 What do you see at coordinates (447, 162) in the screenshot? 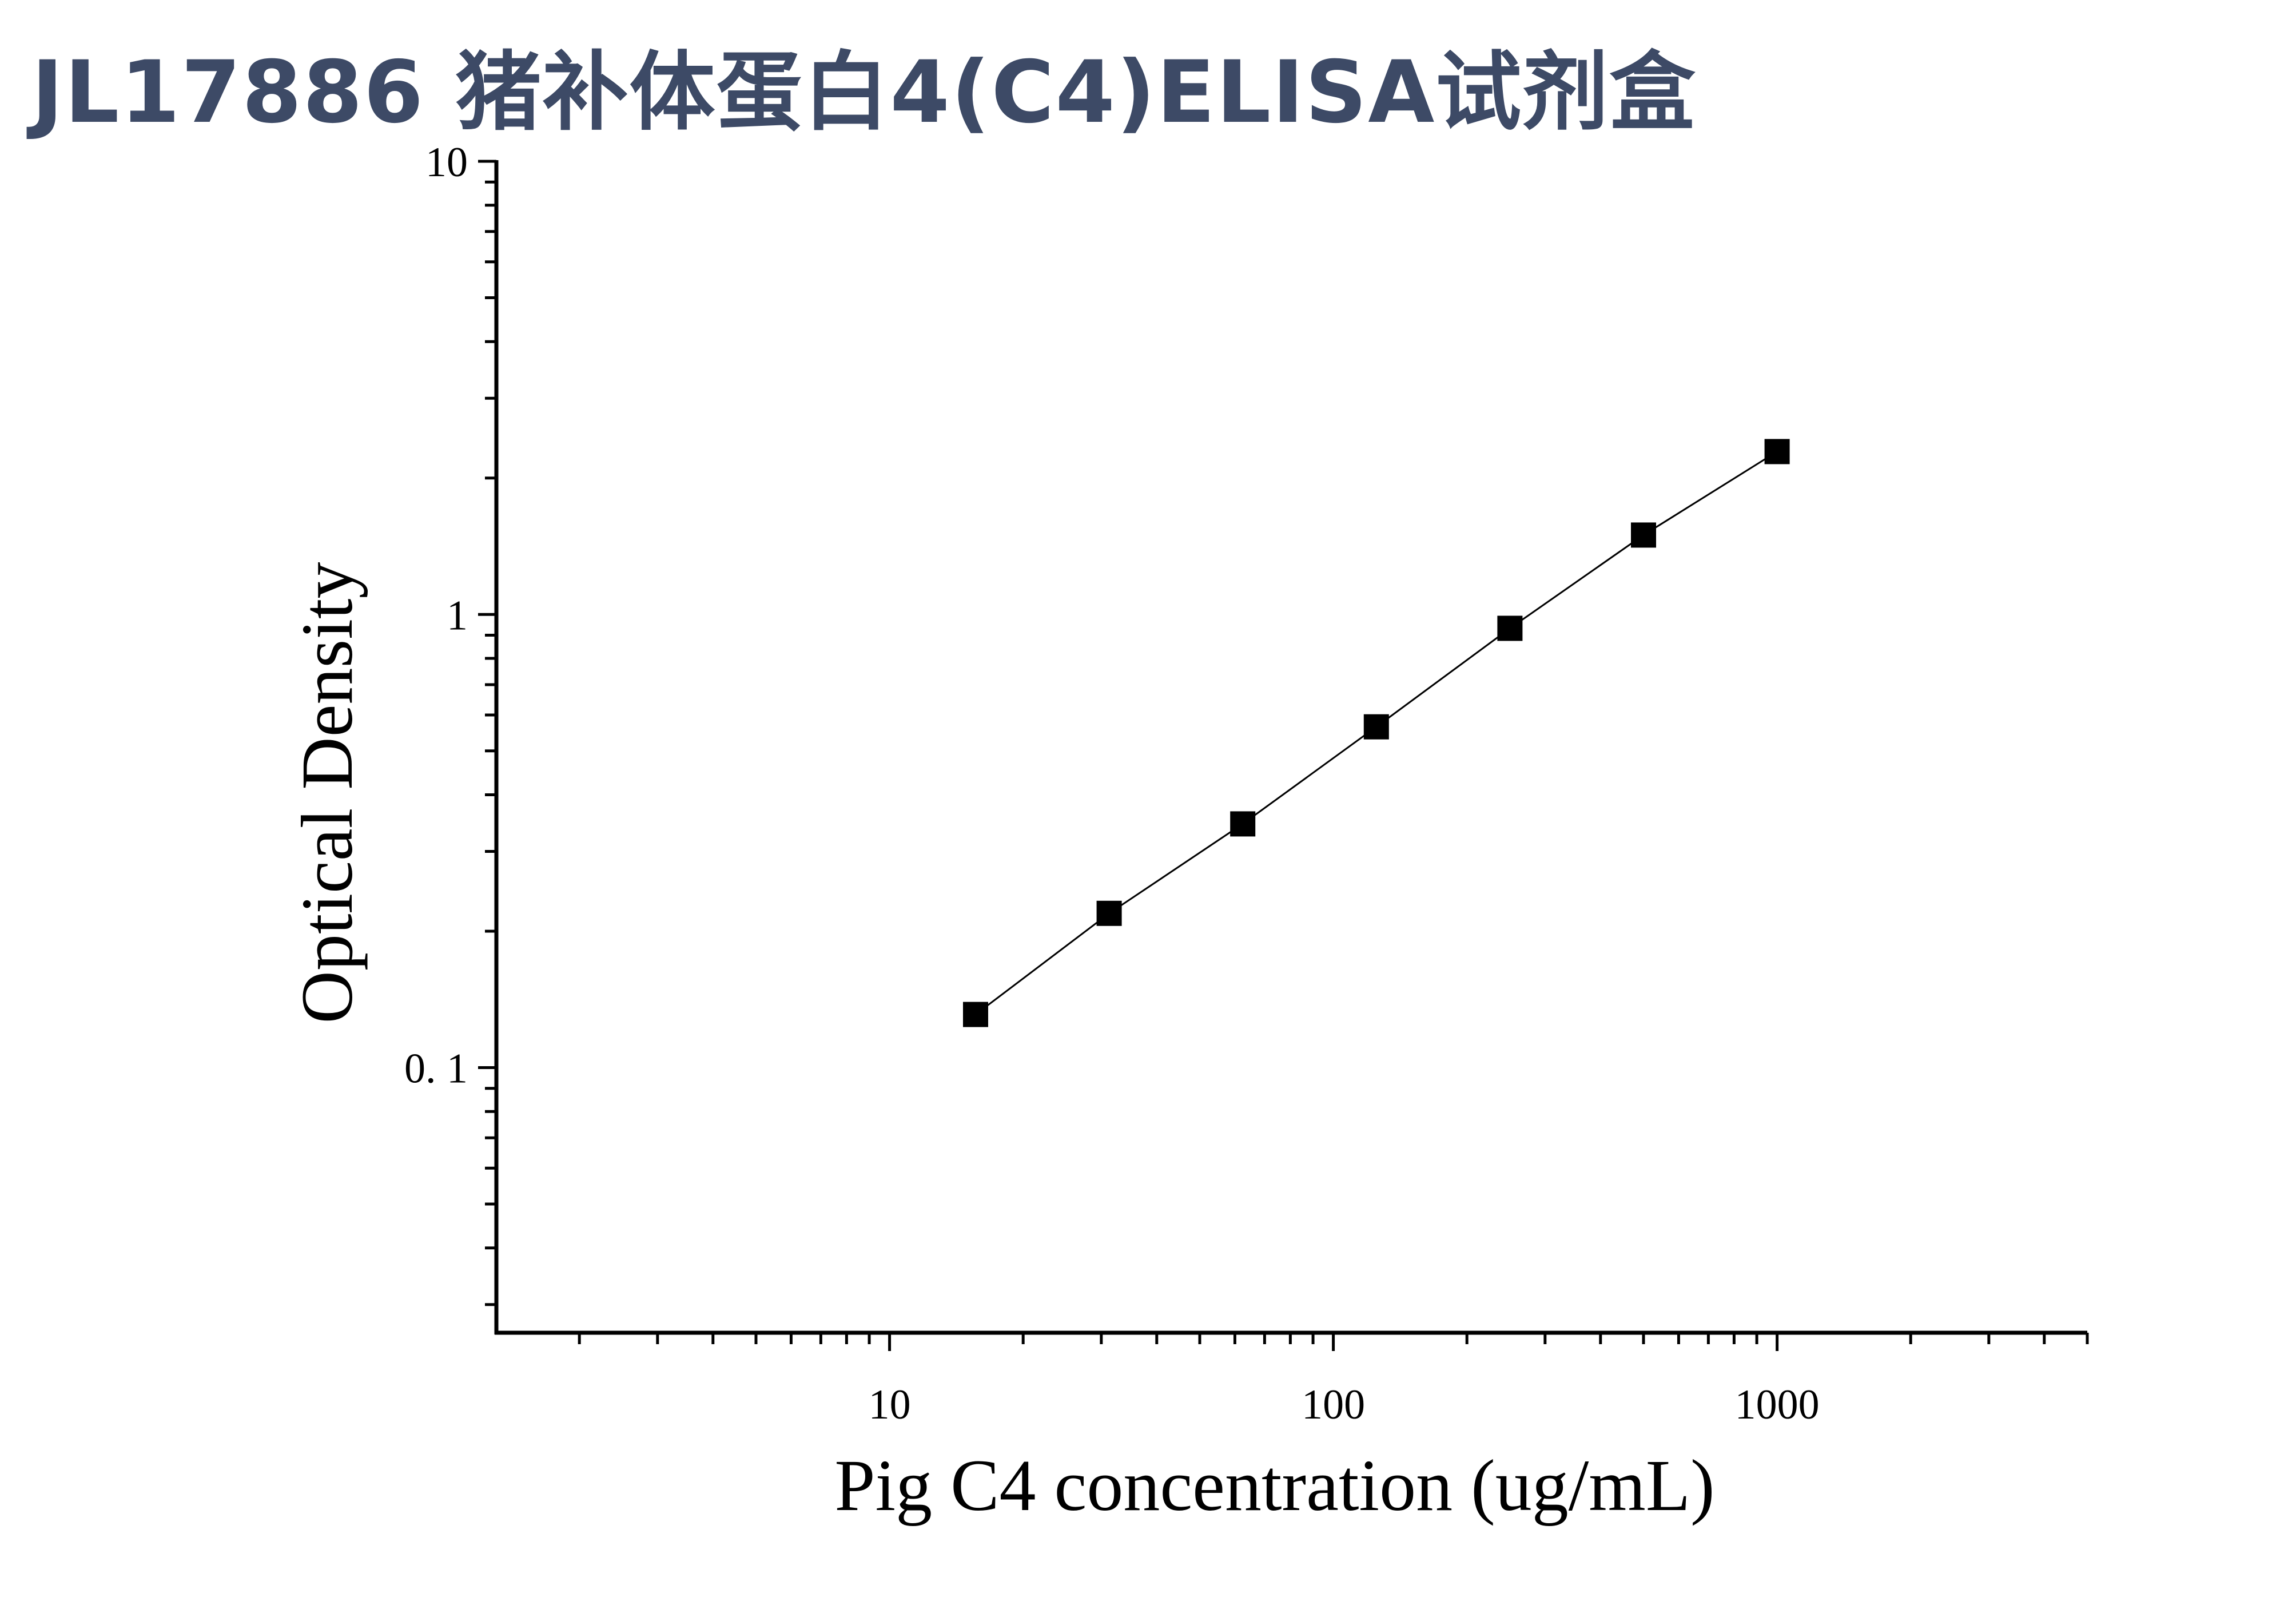
I see `y-tick-label: 10` at bounding box center [447, 162].